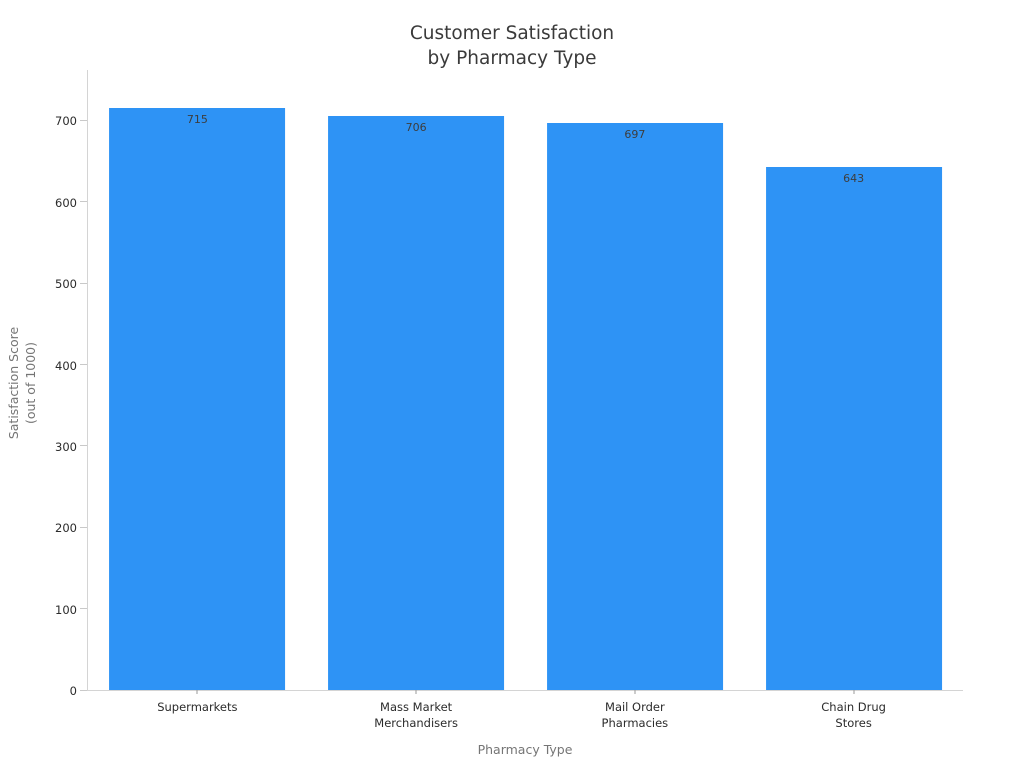  Describe the element at coordinates (416, 707) in the screenshot. I see `x-tick-label-line: Mass Market` at that location.